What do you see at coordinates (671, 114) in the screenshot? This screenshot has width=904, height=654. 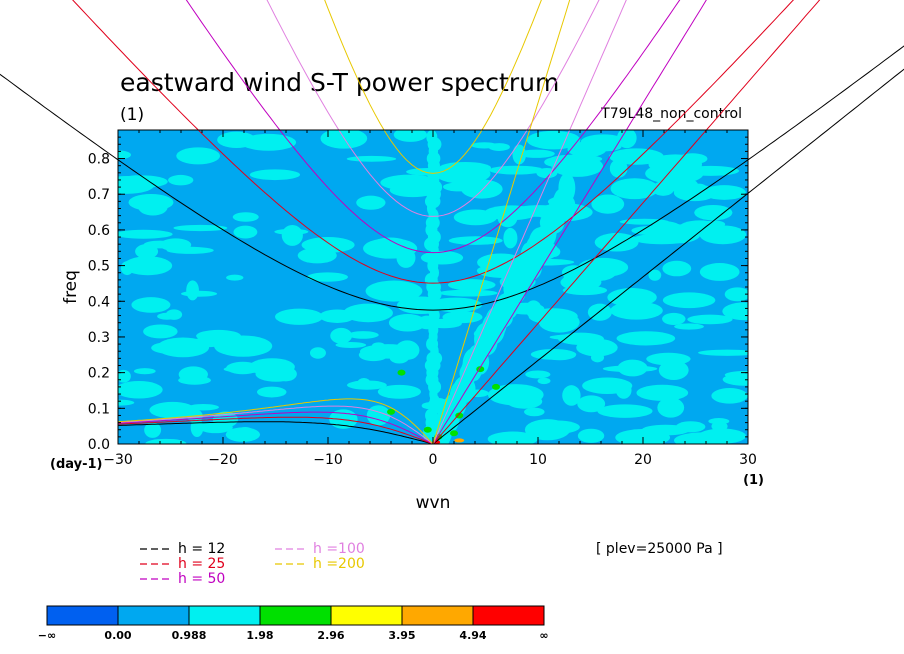 I see `chart-subtitle-right: T79L48_non_control` at bounding box center [671, 114].